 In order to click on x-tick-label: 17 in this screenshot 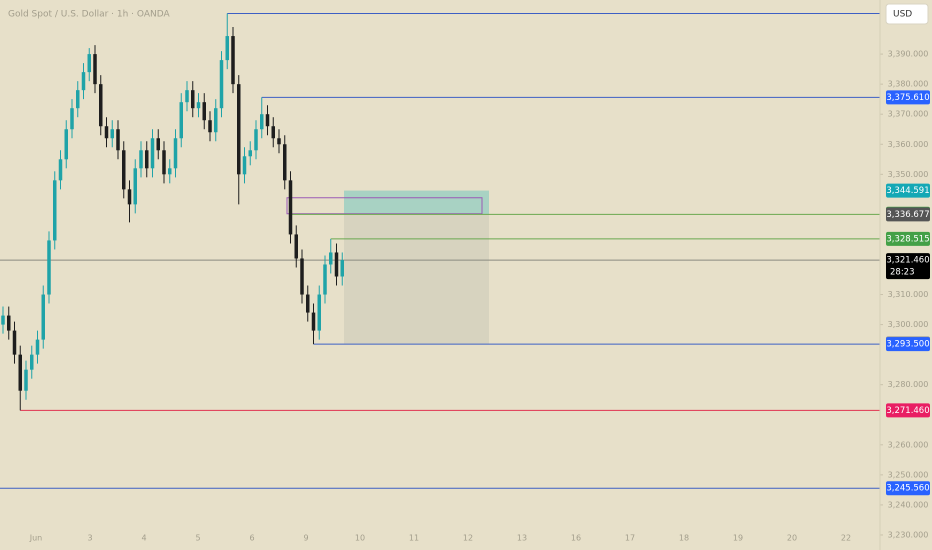, I will do `click(630, 538)`.